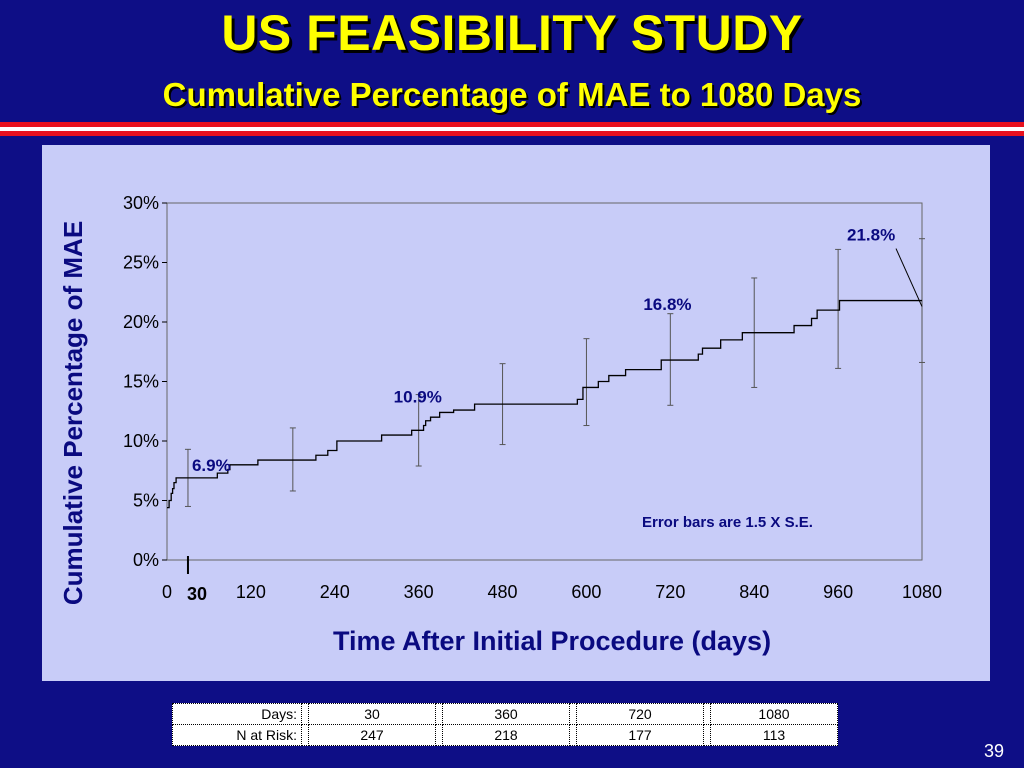 This screenshot has height=768, width=1024. What do you see at coordinates (552, 641) in the screenshot?
I see `x-axis-title: Time After Initial Procedure (days)` at bounding box center [552, 641].